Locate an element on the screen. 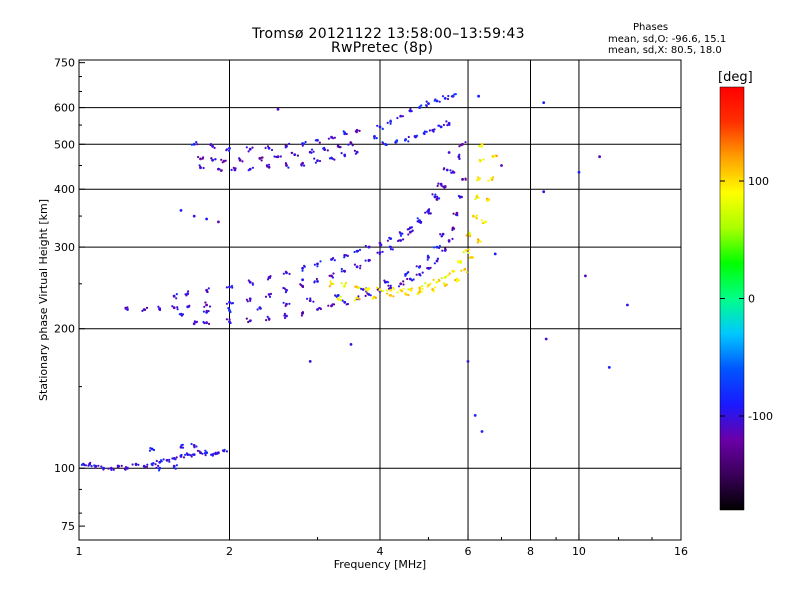  x-tick-label: 6 is located at coordinates (468, 551).